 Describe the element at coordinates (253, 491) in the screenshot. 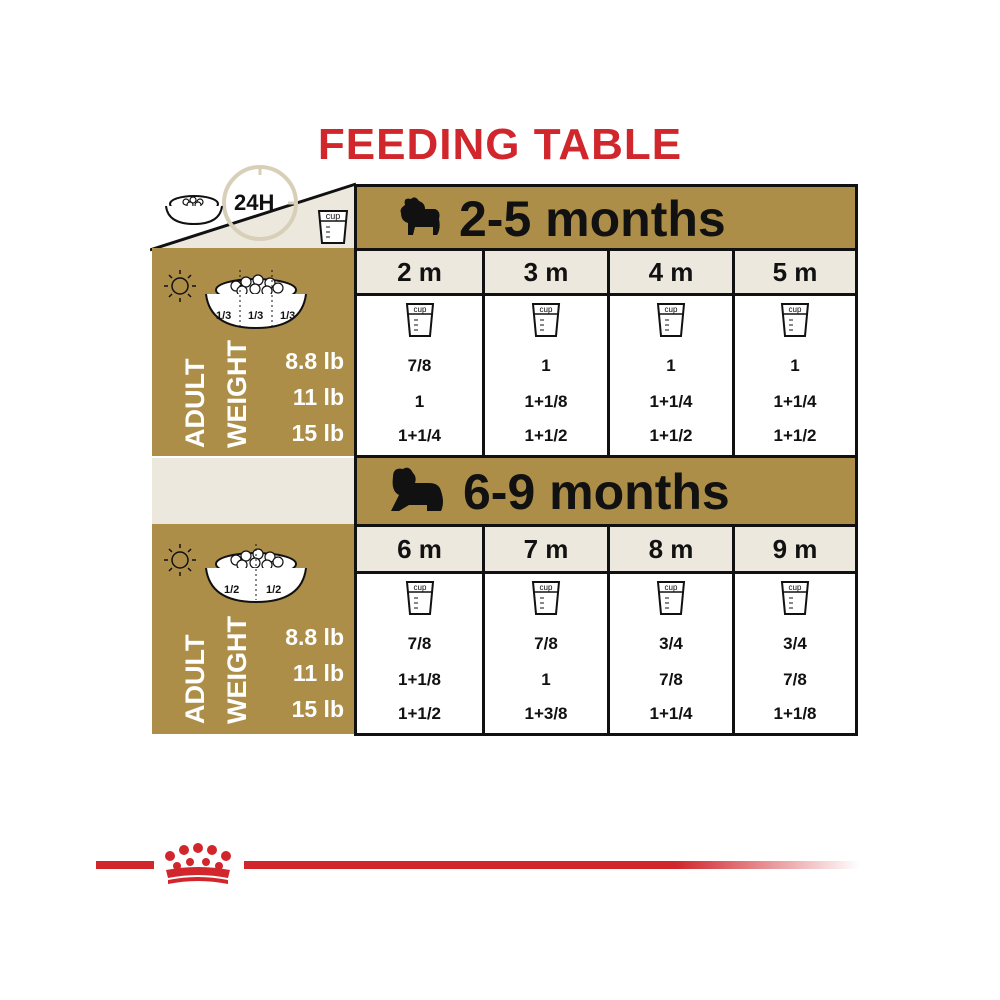

I see `section-spacer` at that location.